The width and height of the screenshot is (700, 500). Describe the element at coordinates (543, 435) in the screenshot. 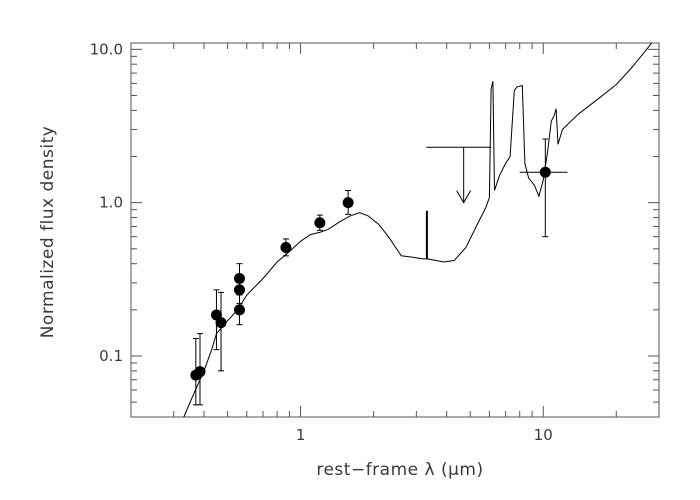

I see `x-tick-label: 10` at that location.